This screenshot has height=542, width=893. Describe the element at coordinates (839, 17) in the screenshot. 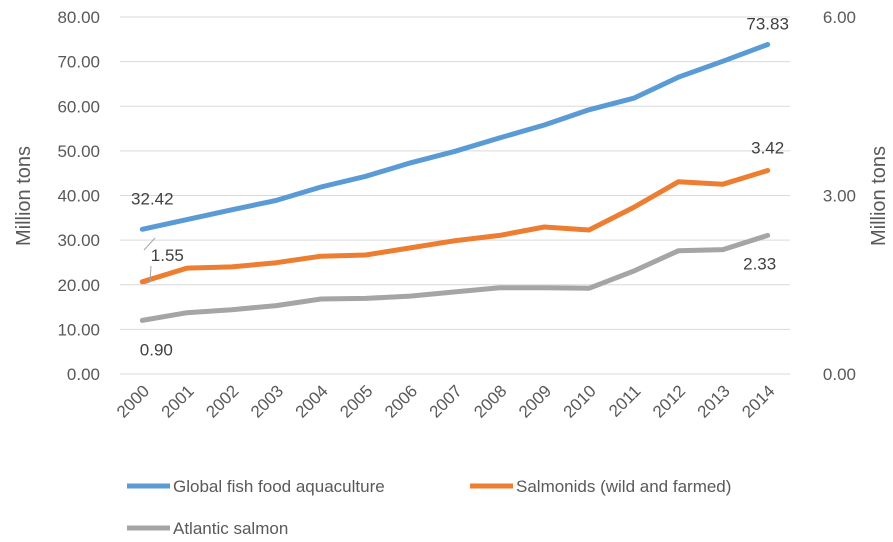

I see `right-tick-label: 6.00` at that location.